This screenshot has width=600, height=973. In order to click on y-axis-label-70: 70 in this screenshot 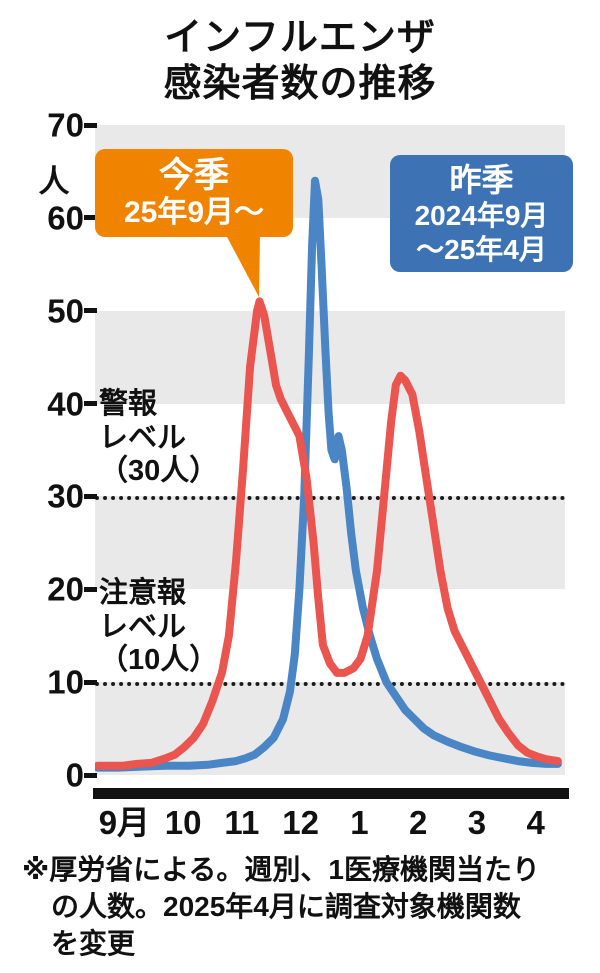, I will do `click(65, 125)`.